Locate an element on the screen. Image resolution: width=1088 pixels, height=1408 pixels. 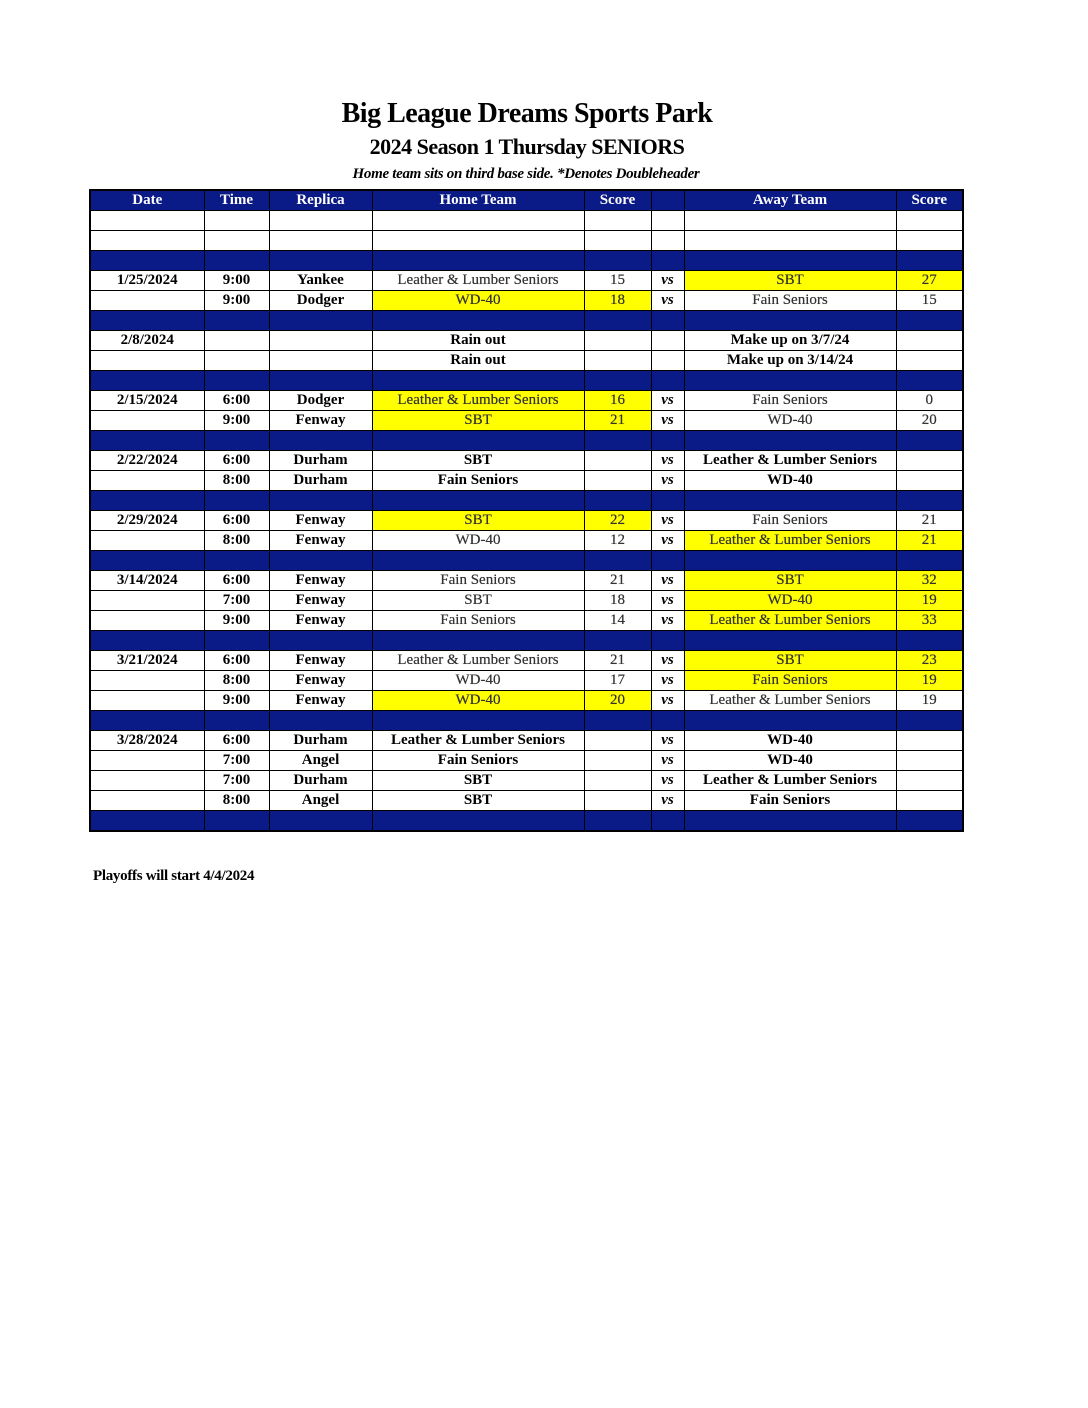
cell-time: 8:00 is located at coordinates (236, 540).